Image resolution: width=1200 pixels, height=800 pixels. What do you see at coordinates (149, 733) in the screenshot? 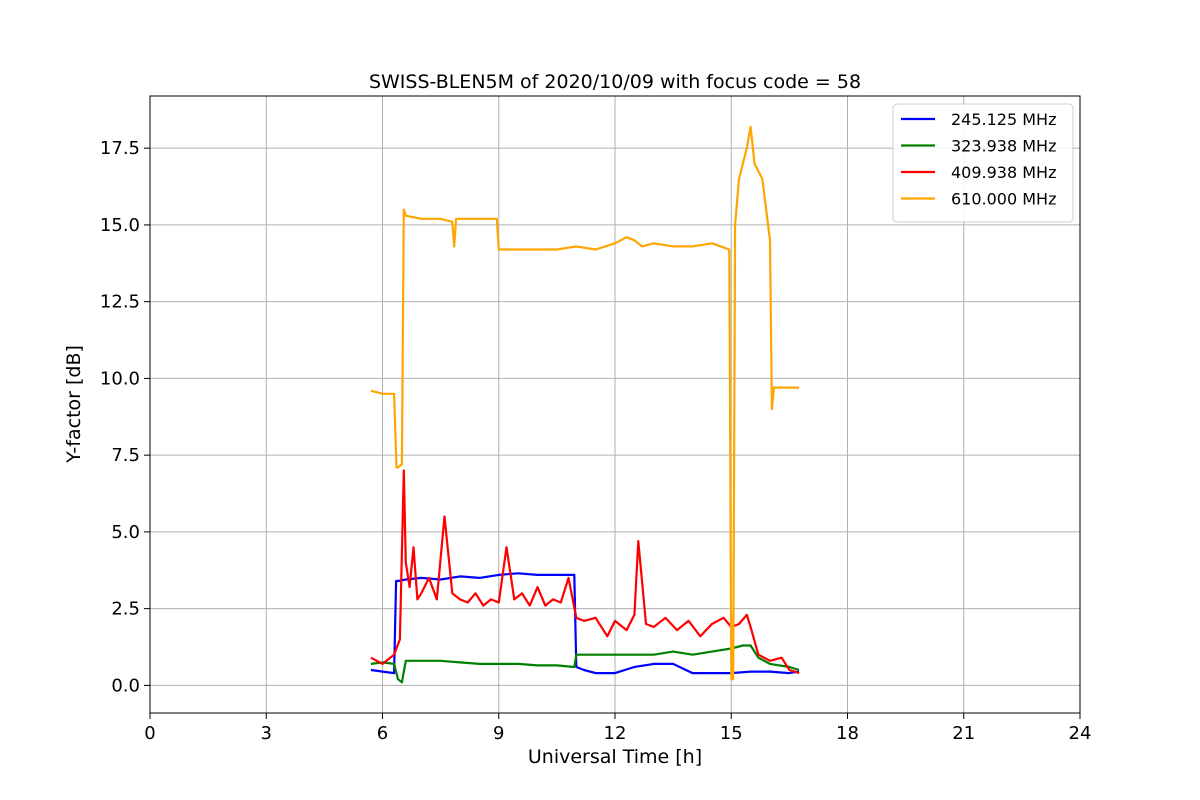
I see `x-tick-label: 0` at bounding box center [149, 733].